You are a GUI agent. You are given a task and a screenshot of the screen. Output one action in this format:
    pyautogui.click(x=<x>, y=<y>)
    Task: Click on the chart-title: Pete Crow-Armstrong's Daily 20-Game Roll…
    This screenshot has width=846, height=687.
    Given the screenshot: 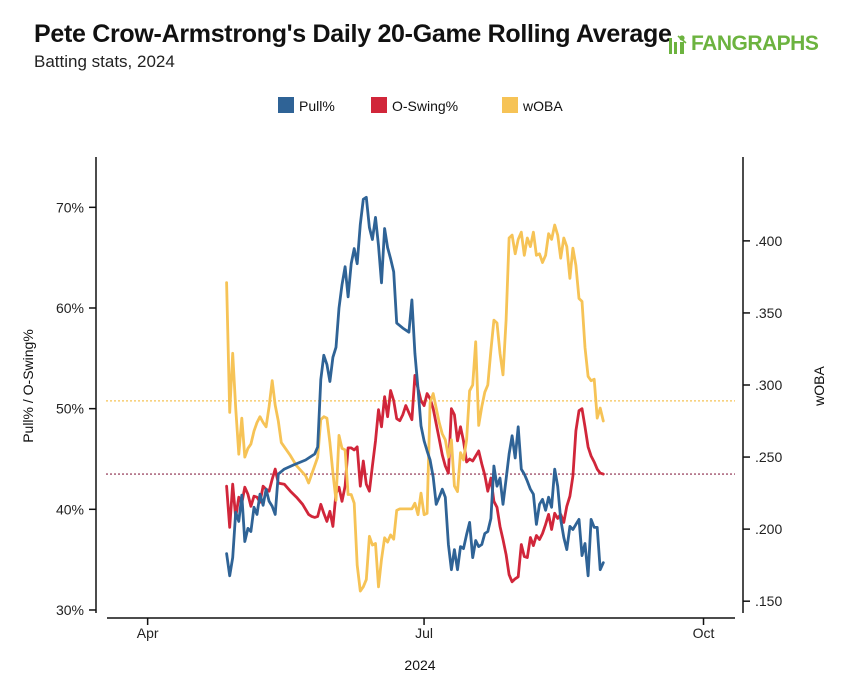 What is the action you would take?
    pyautogui.click(x=353, y=34)
    